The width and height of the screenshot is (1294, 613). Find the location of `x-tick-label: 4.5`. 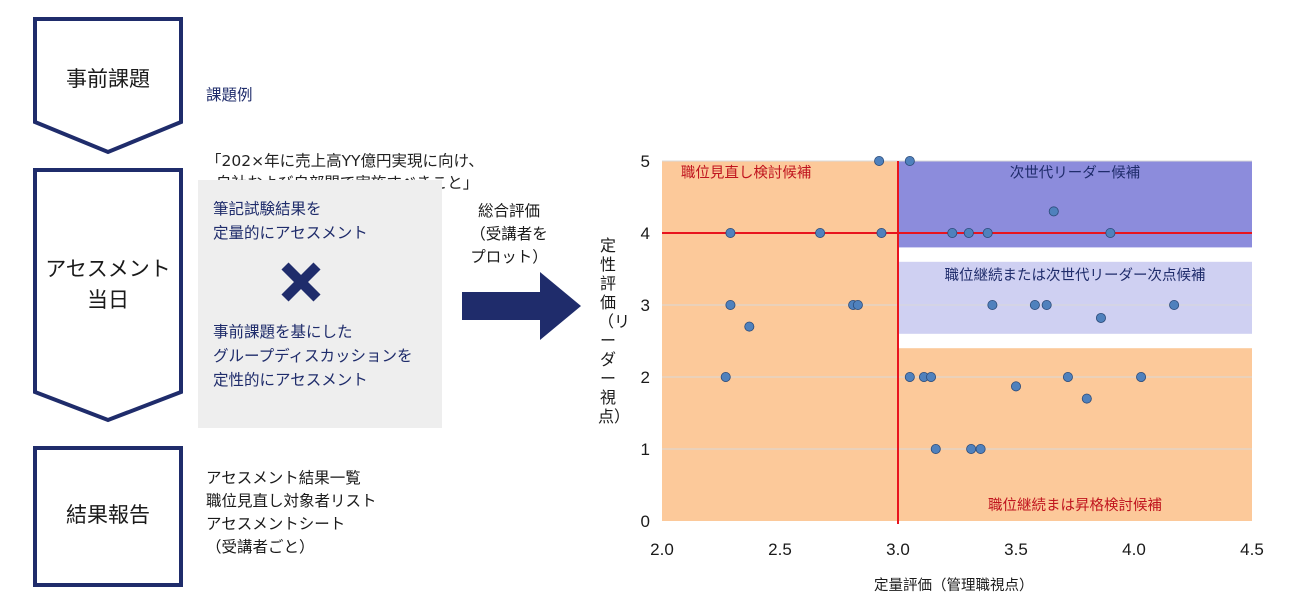

x-tick-label: 4.5 is located at coordinates (1252, 549).